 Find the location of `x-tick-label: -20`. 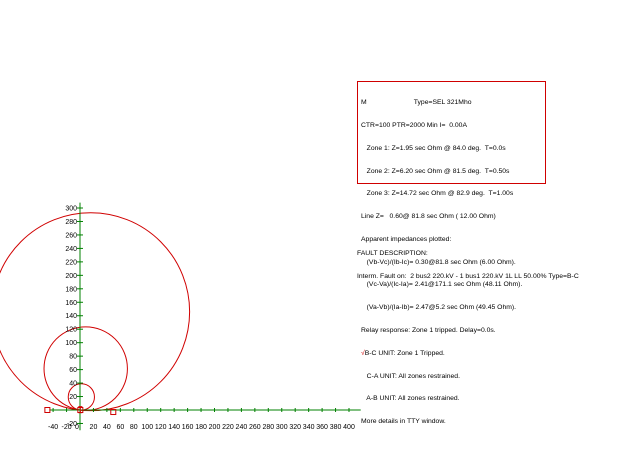

x-tick-label: -20 is located at coordinates (66, 427).